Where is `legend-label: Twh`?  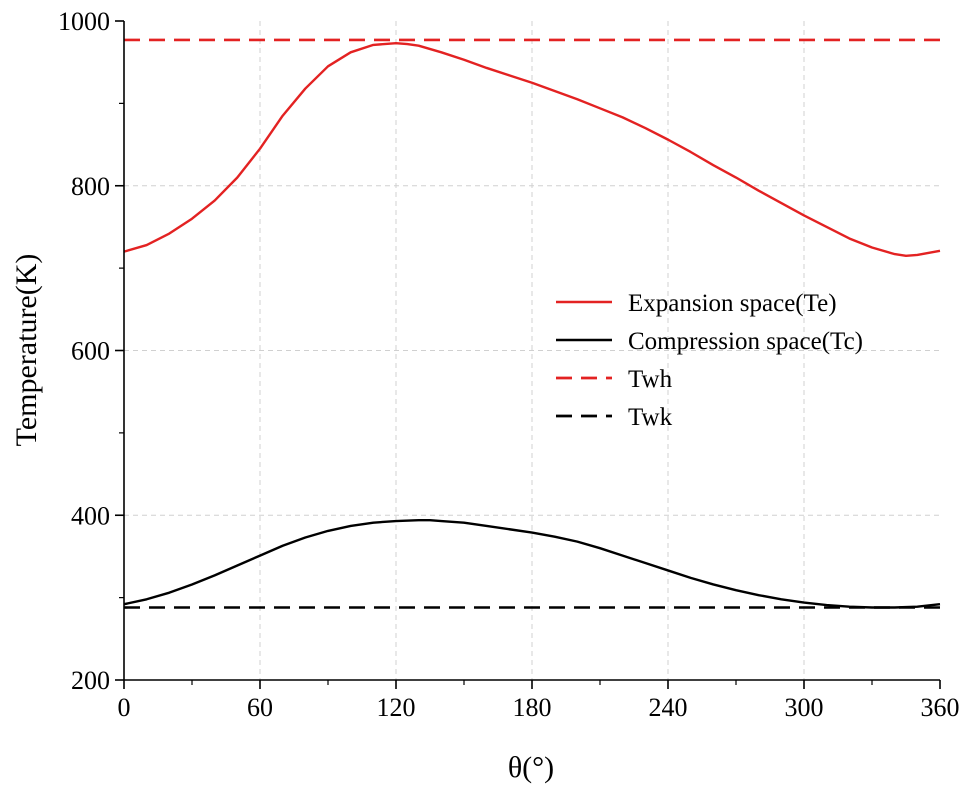
legend-label: Twh is located at coordinates (650, 379).